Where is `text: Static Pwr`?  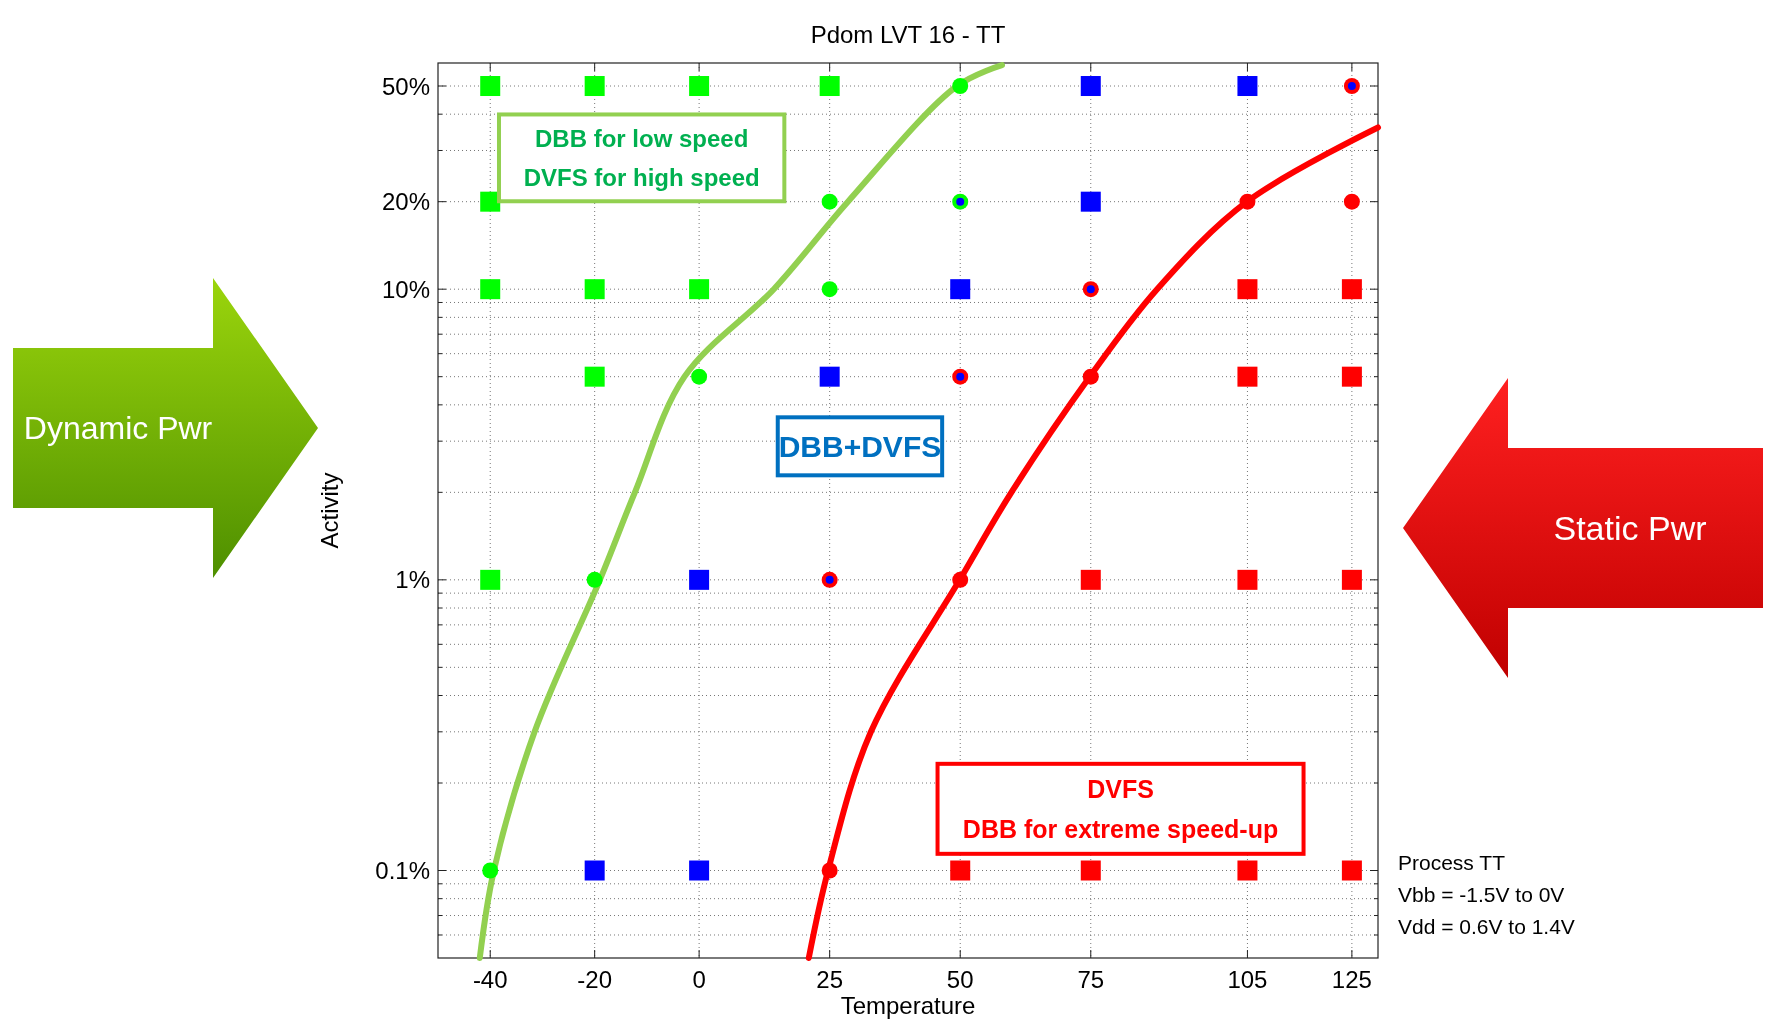
text: Static Pwr is located at coordinates (1630, 528).